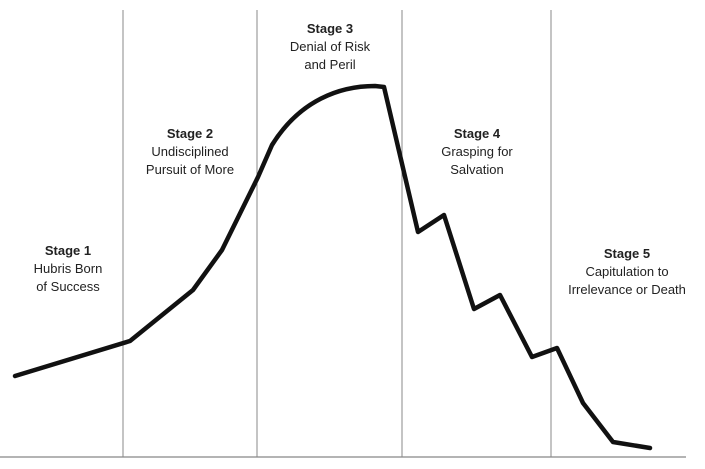  I want to click on stage-3-desc-line-2: and Peril, so click(330, 64).